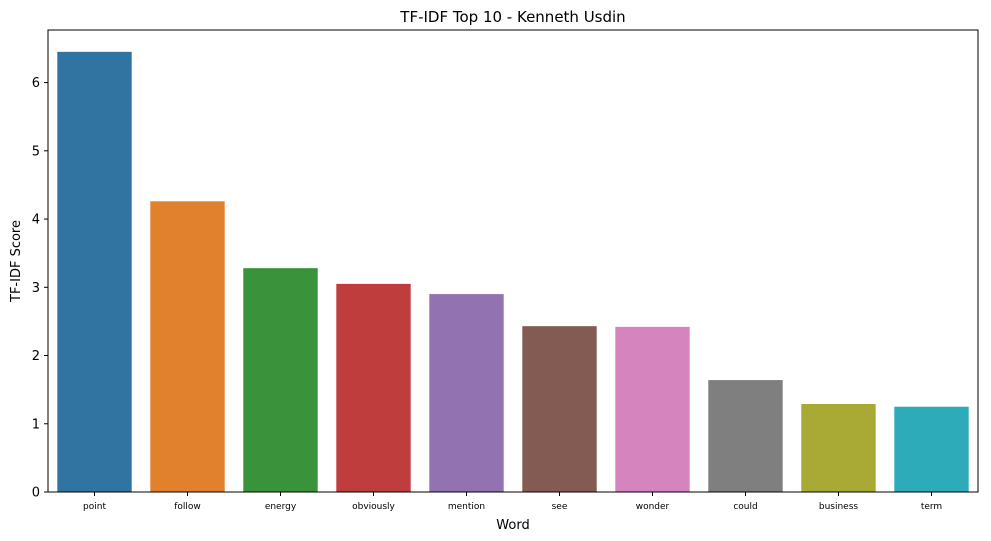 Image resolution: width=991 pixels, height=541 pixels. What do you see at coordinates (559, 409) in the screenshot?
I see `bar-see` at bounding box center [559, 409].